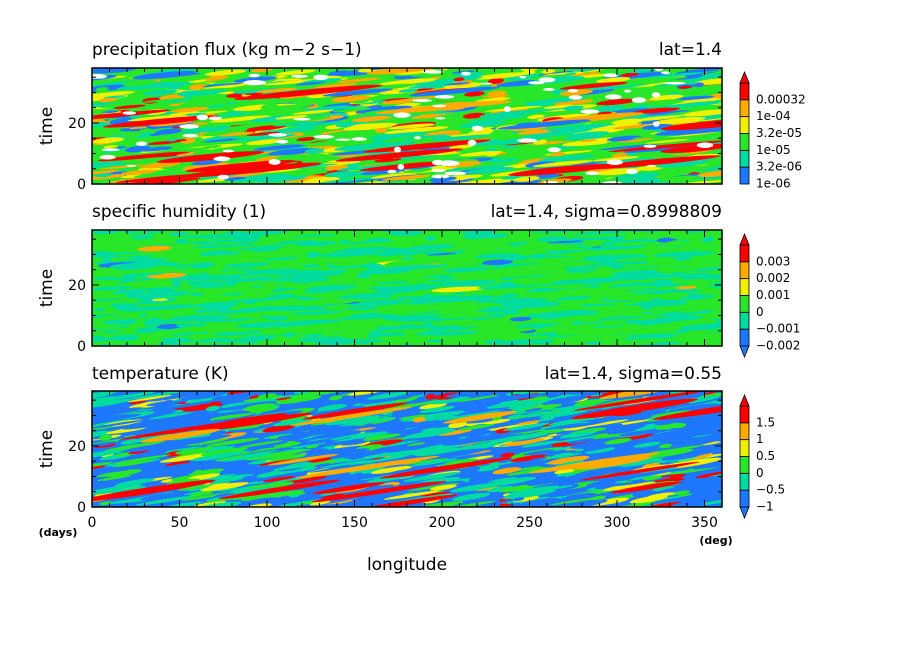  I want to click on y-tick-label: 0, so click(81, 185).